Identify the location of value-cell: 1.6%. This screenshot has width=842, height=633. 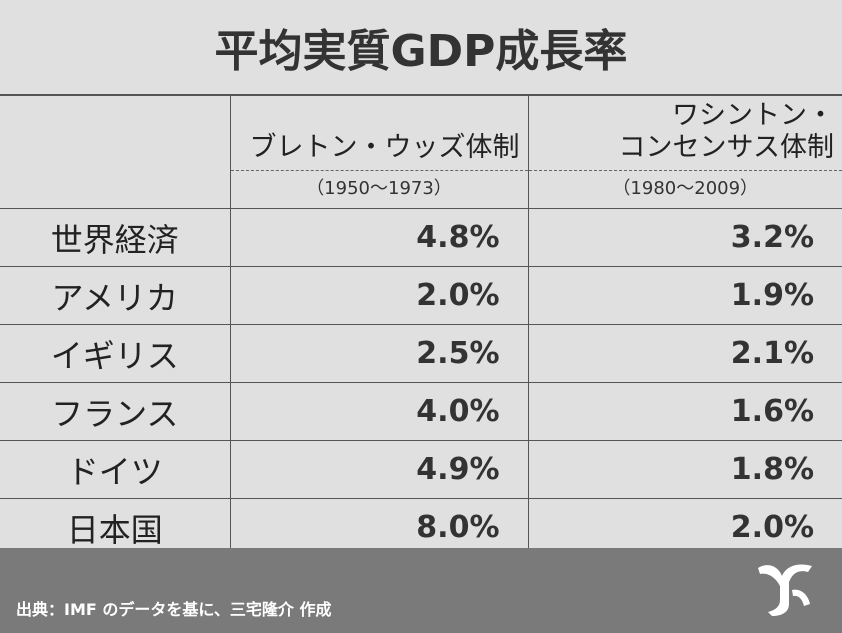
(684, 411).